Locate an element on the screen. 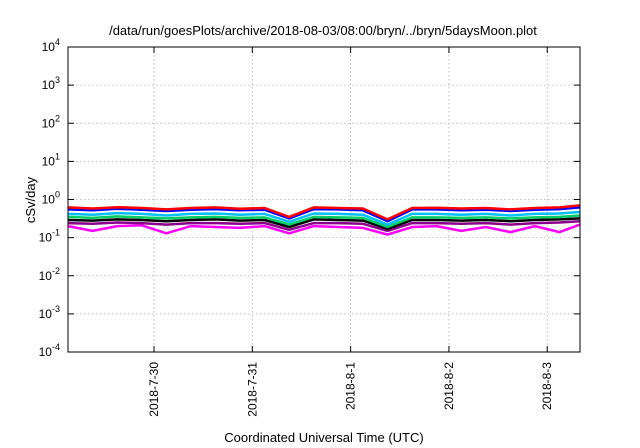 The width and height of the screenshot is (640, 448). x-tick-label: 2018-7-31 is located at coordinates (252, 389).